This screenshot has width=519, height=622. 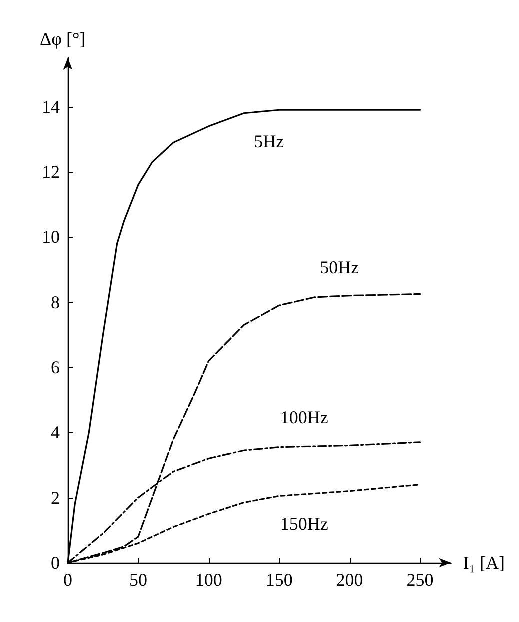 I want to click on y-tick-label: 12, so click(x=51, y=172).